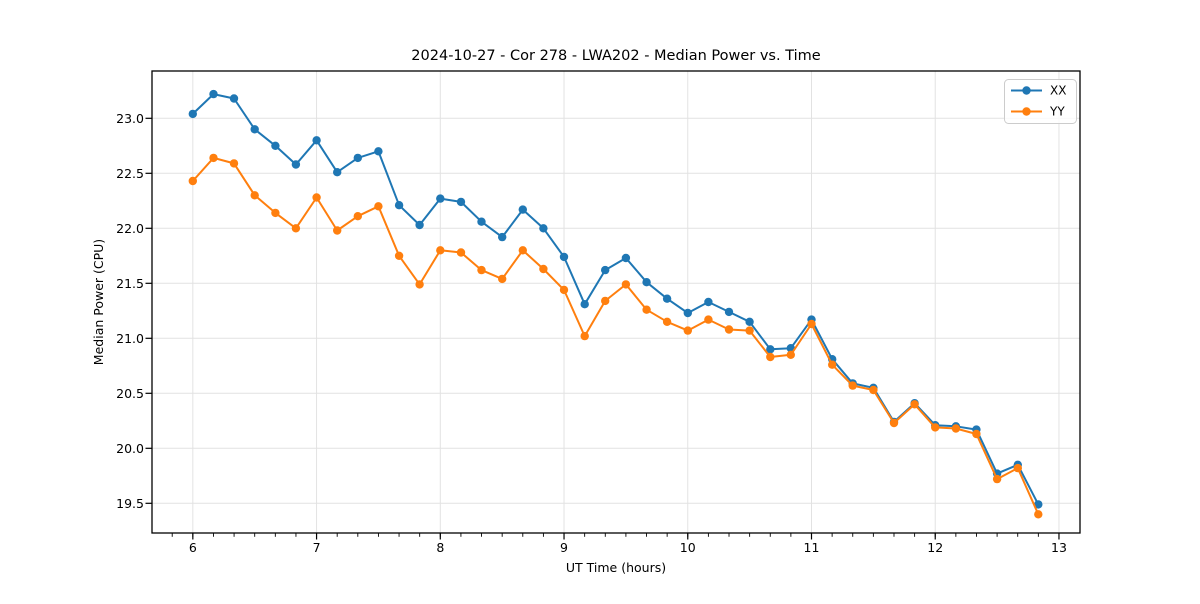 The width and height of the screenshot is (1200, 604). What do you see at coordinates (130, 393) in the screenshot?
I see `y-tick-label-20.5: 20.5` at bounding box center [130, 393].